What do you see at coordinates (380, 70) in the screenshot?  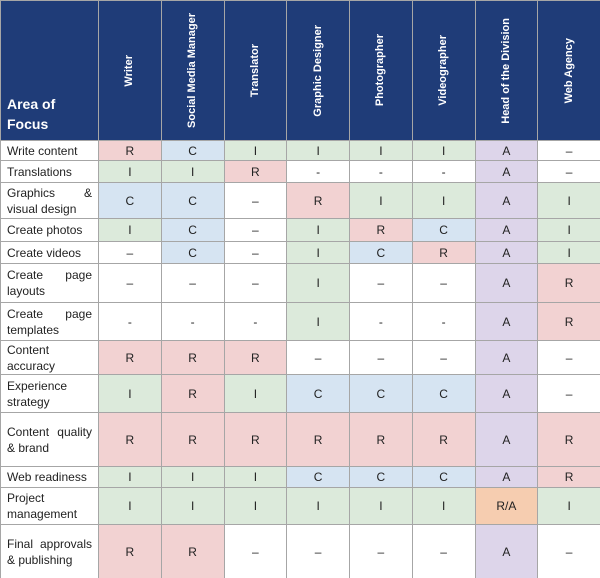 I see `column-header-text: Photographer` at bounding box center [380, 70].